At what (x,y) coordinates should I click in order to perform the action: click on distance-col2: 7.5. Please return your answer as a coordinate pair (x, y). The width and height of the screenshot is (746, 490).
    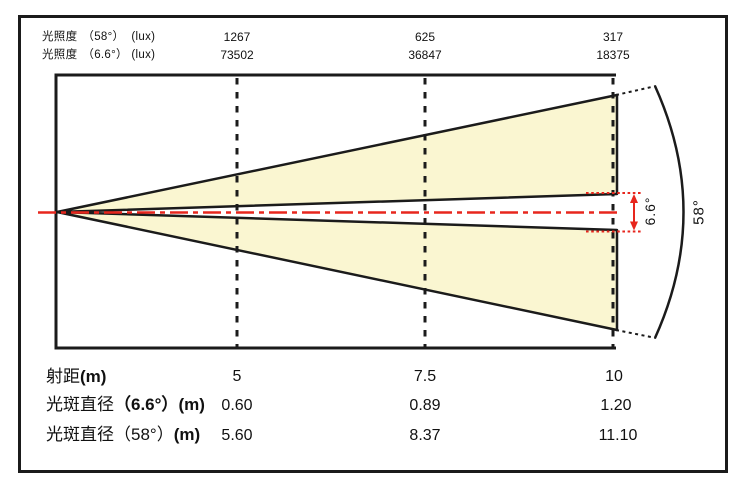
    Looking at the image, I should click on (425, 376).